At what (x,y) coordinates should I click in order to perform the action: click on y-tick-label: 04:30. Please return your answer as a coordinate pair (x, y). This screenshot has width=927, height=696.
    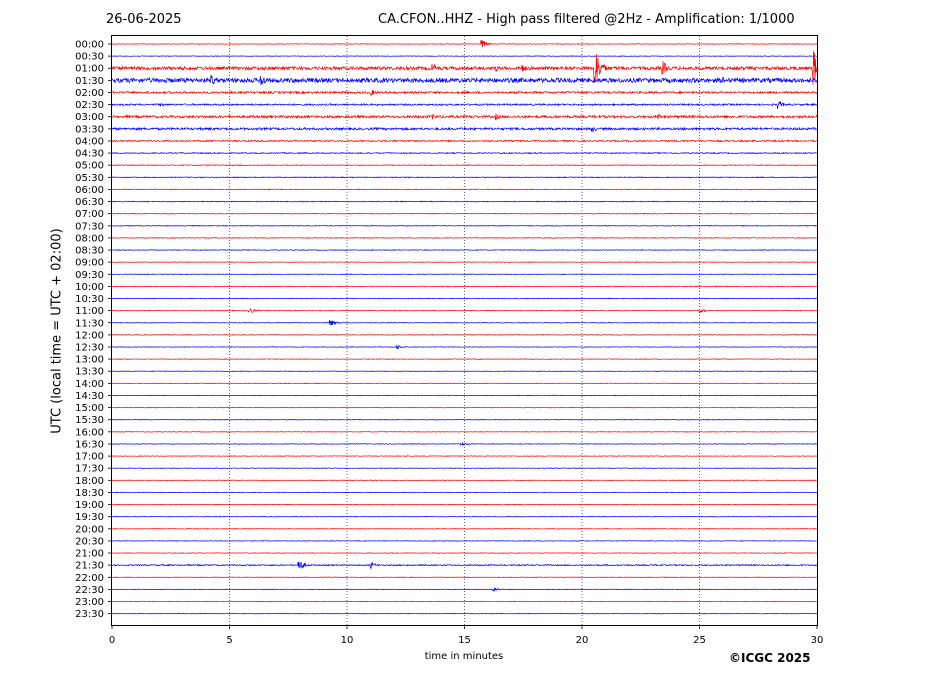
    Looking at the image, I should click on (89, 154).